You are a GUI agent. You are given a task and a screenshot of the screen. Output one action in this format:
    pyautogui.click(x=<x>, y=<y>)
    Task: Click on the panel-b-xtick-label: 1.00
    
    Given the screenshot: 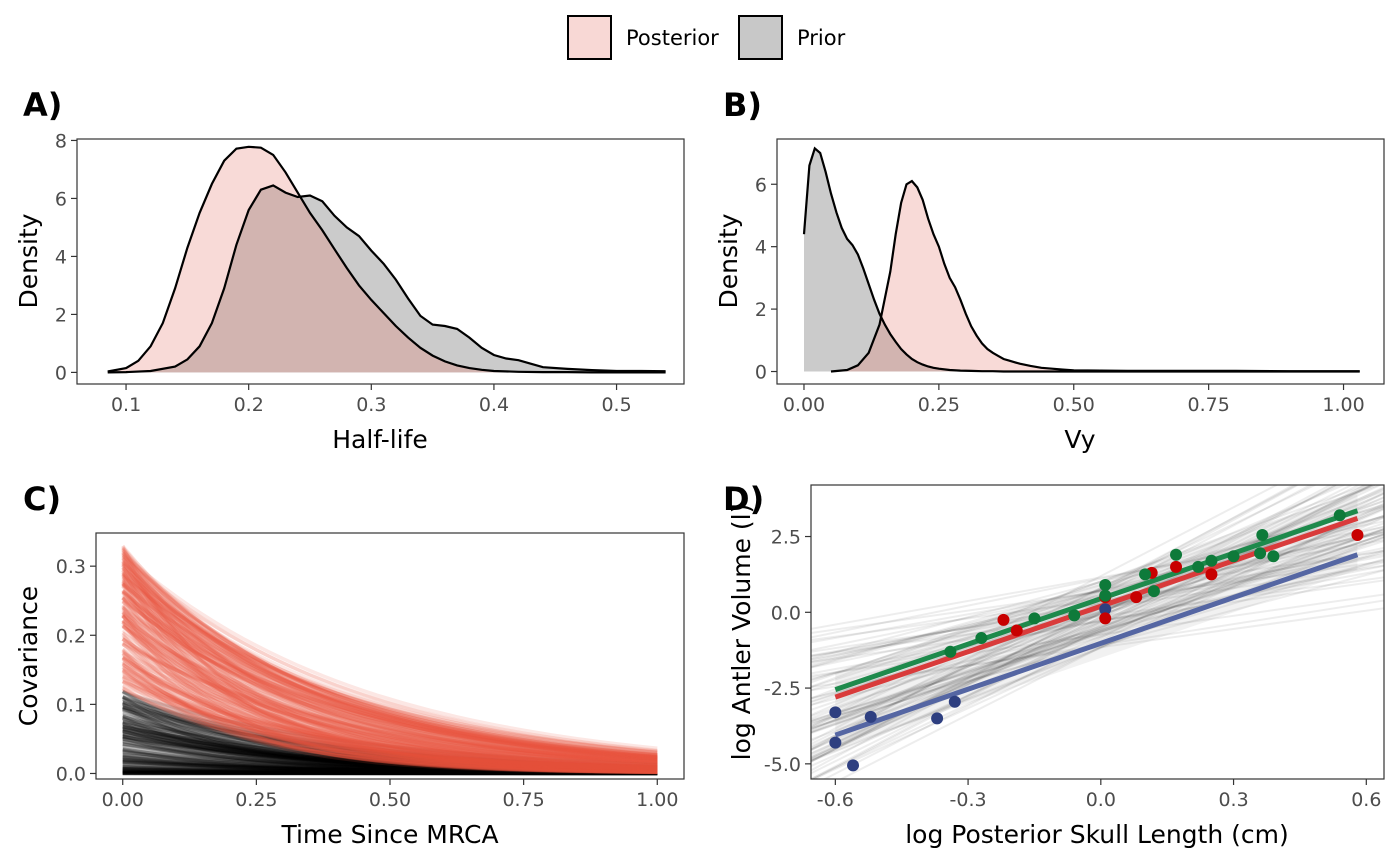 What is the action you would take?
    pyautogui.click(x=1343, y=405)
    